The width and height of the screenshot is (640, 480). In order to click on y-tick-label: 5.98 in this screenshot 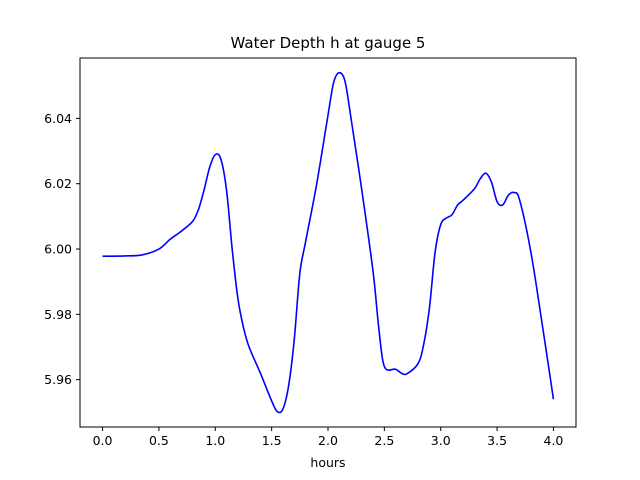, I will do `click(58, 314)`.